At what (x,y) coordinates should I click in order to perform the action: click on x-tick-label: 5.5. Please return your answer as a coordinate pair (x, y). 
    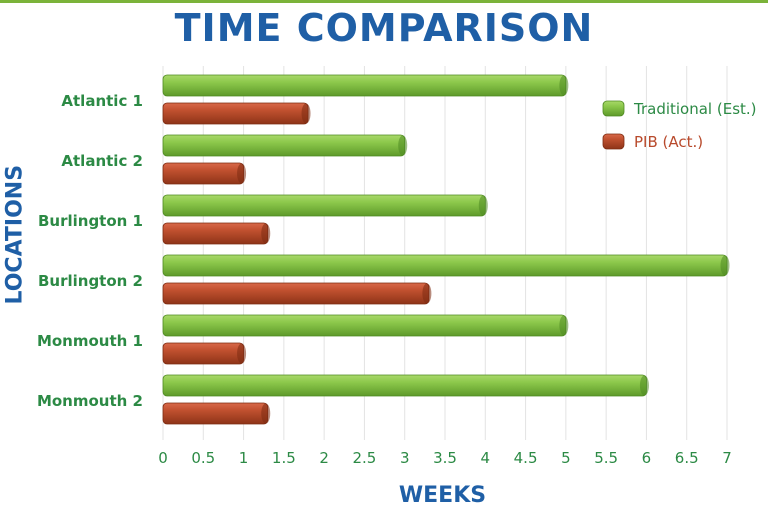
    Looking at the image, I should click on (606, 458).